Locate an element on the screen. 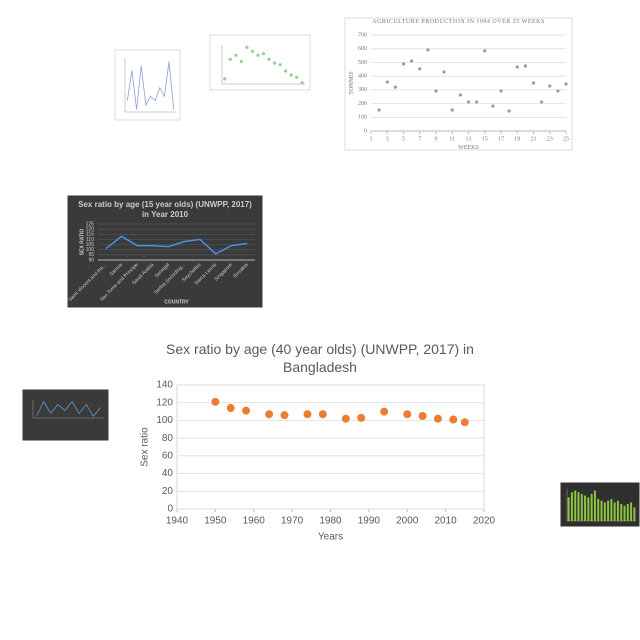 This screenshot has width=640, height=640. x-tick-label: 1980 is located at coordinates (330, 521).